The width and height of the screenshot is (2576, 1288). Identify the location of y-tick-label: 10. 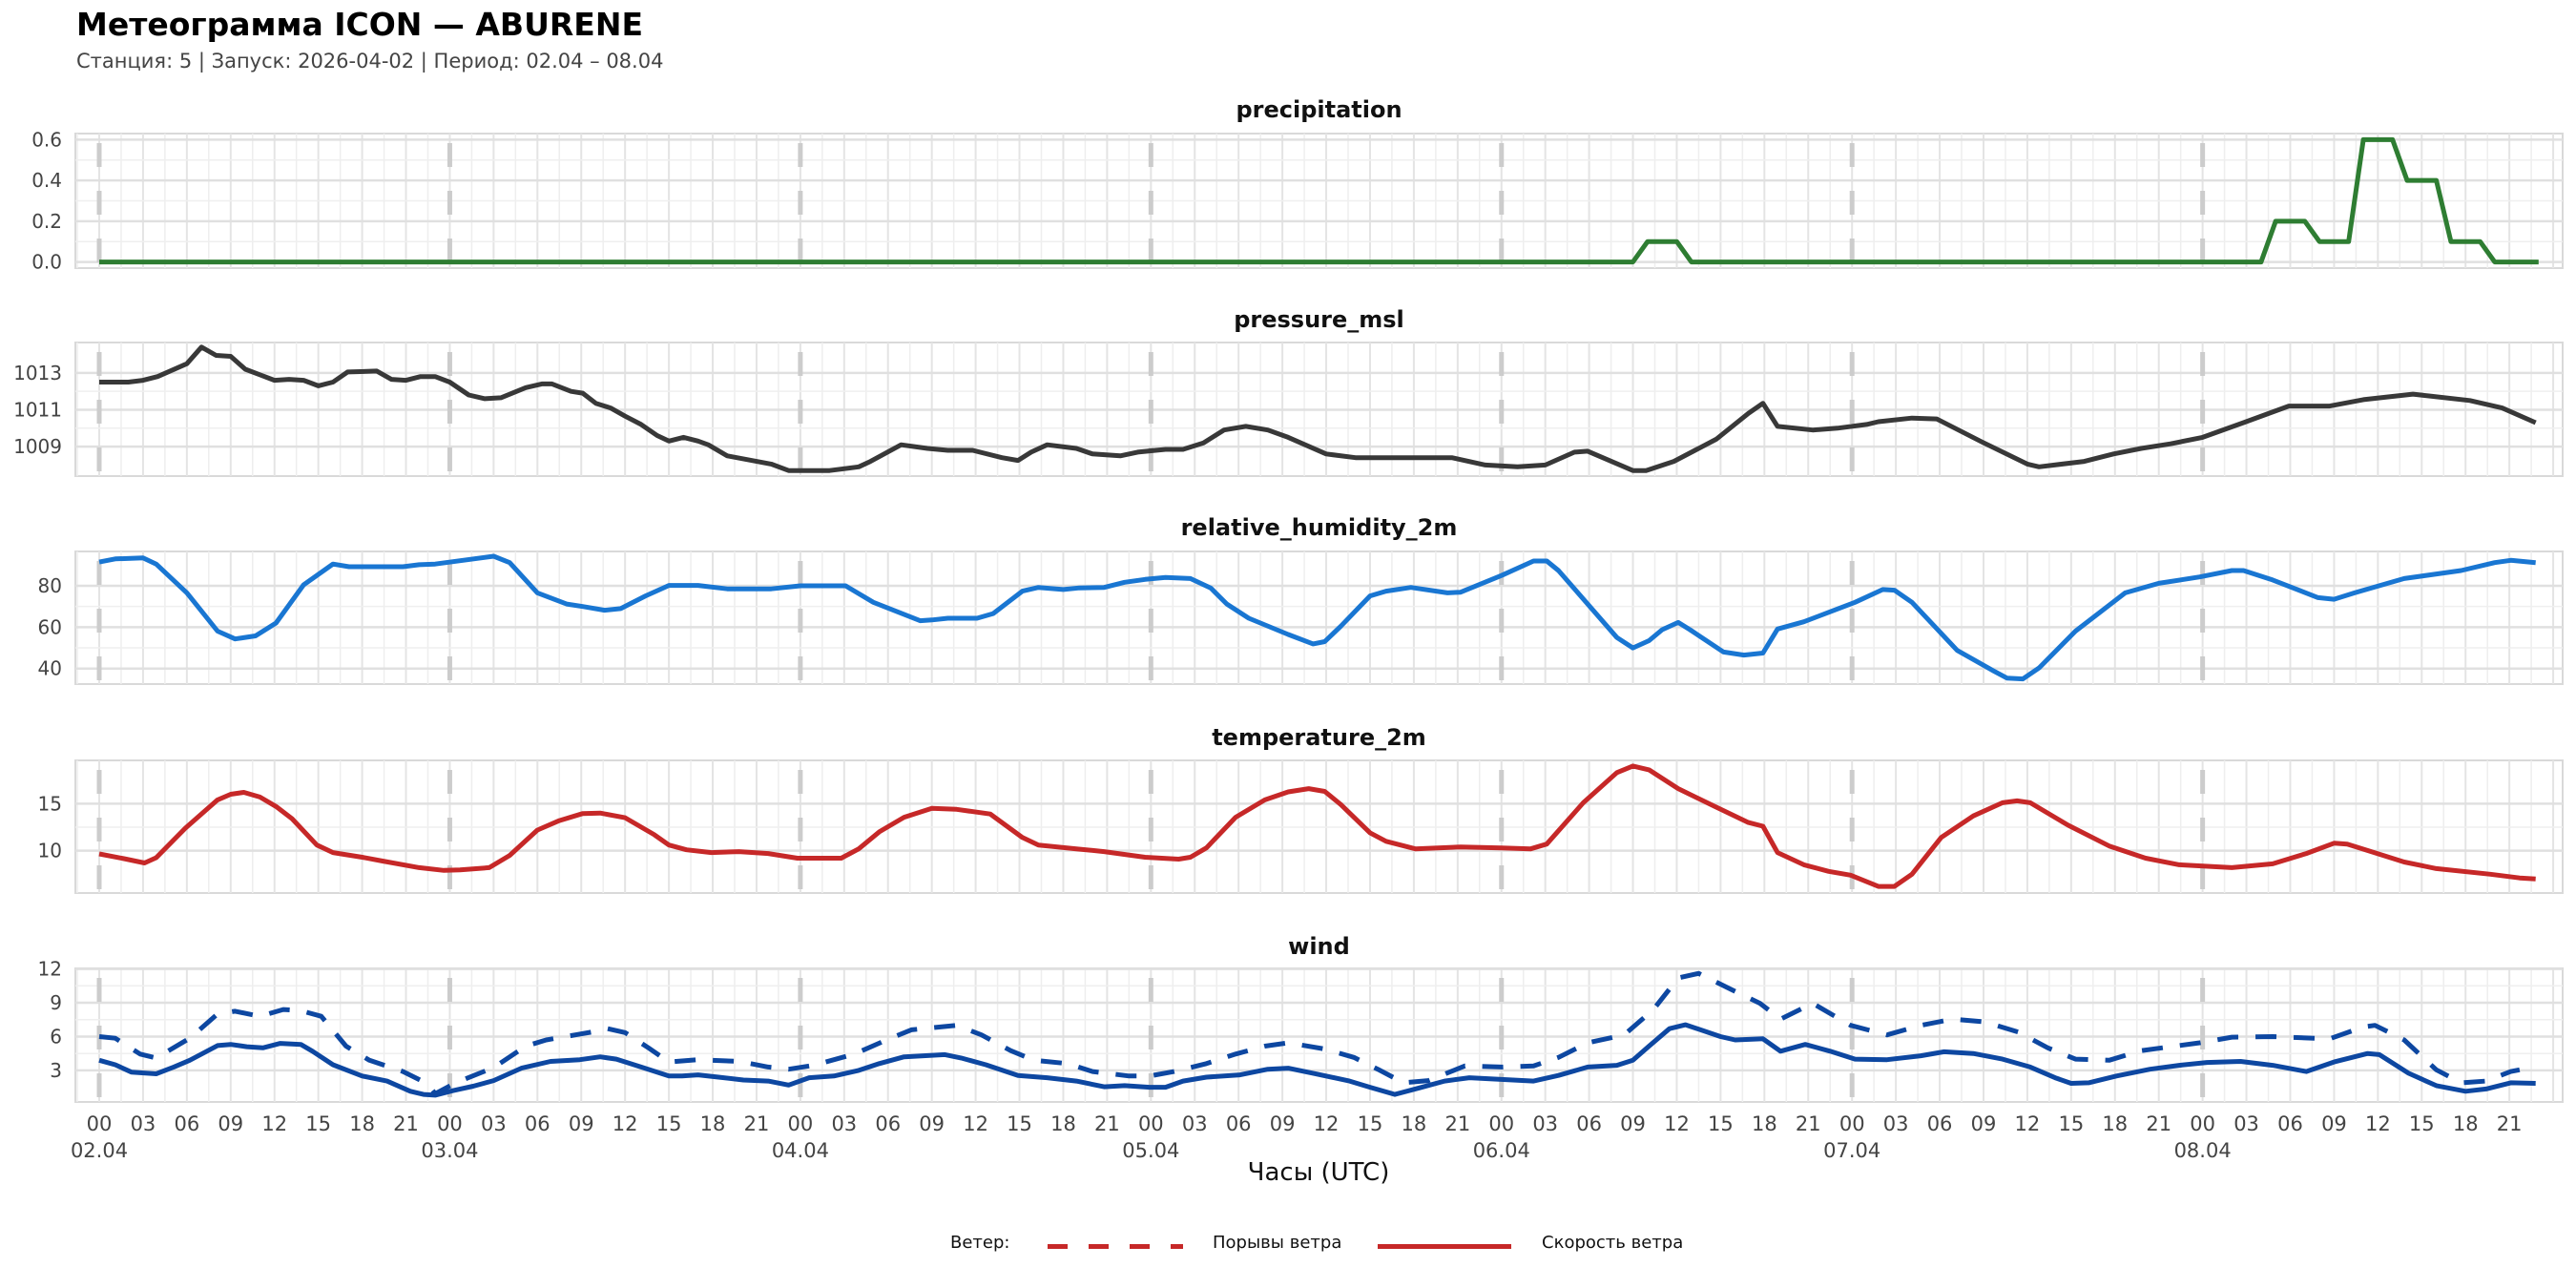
(50, 851).